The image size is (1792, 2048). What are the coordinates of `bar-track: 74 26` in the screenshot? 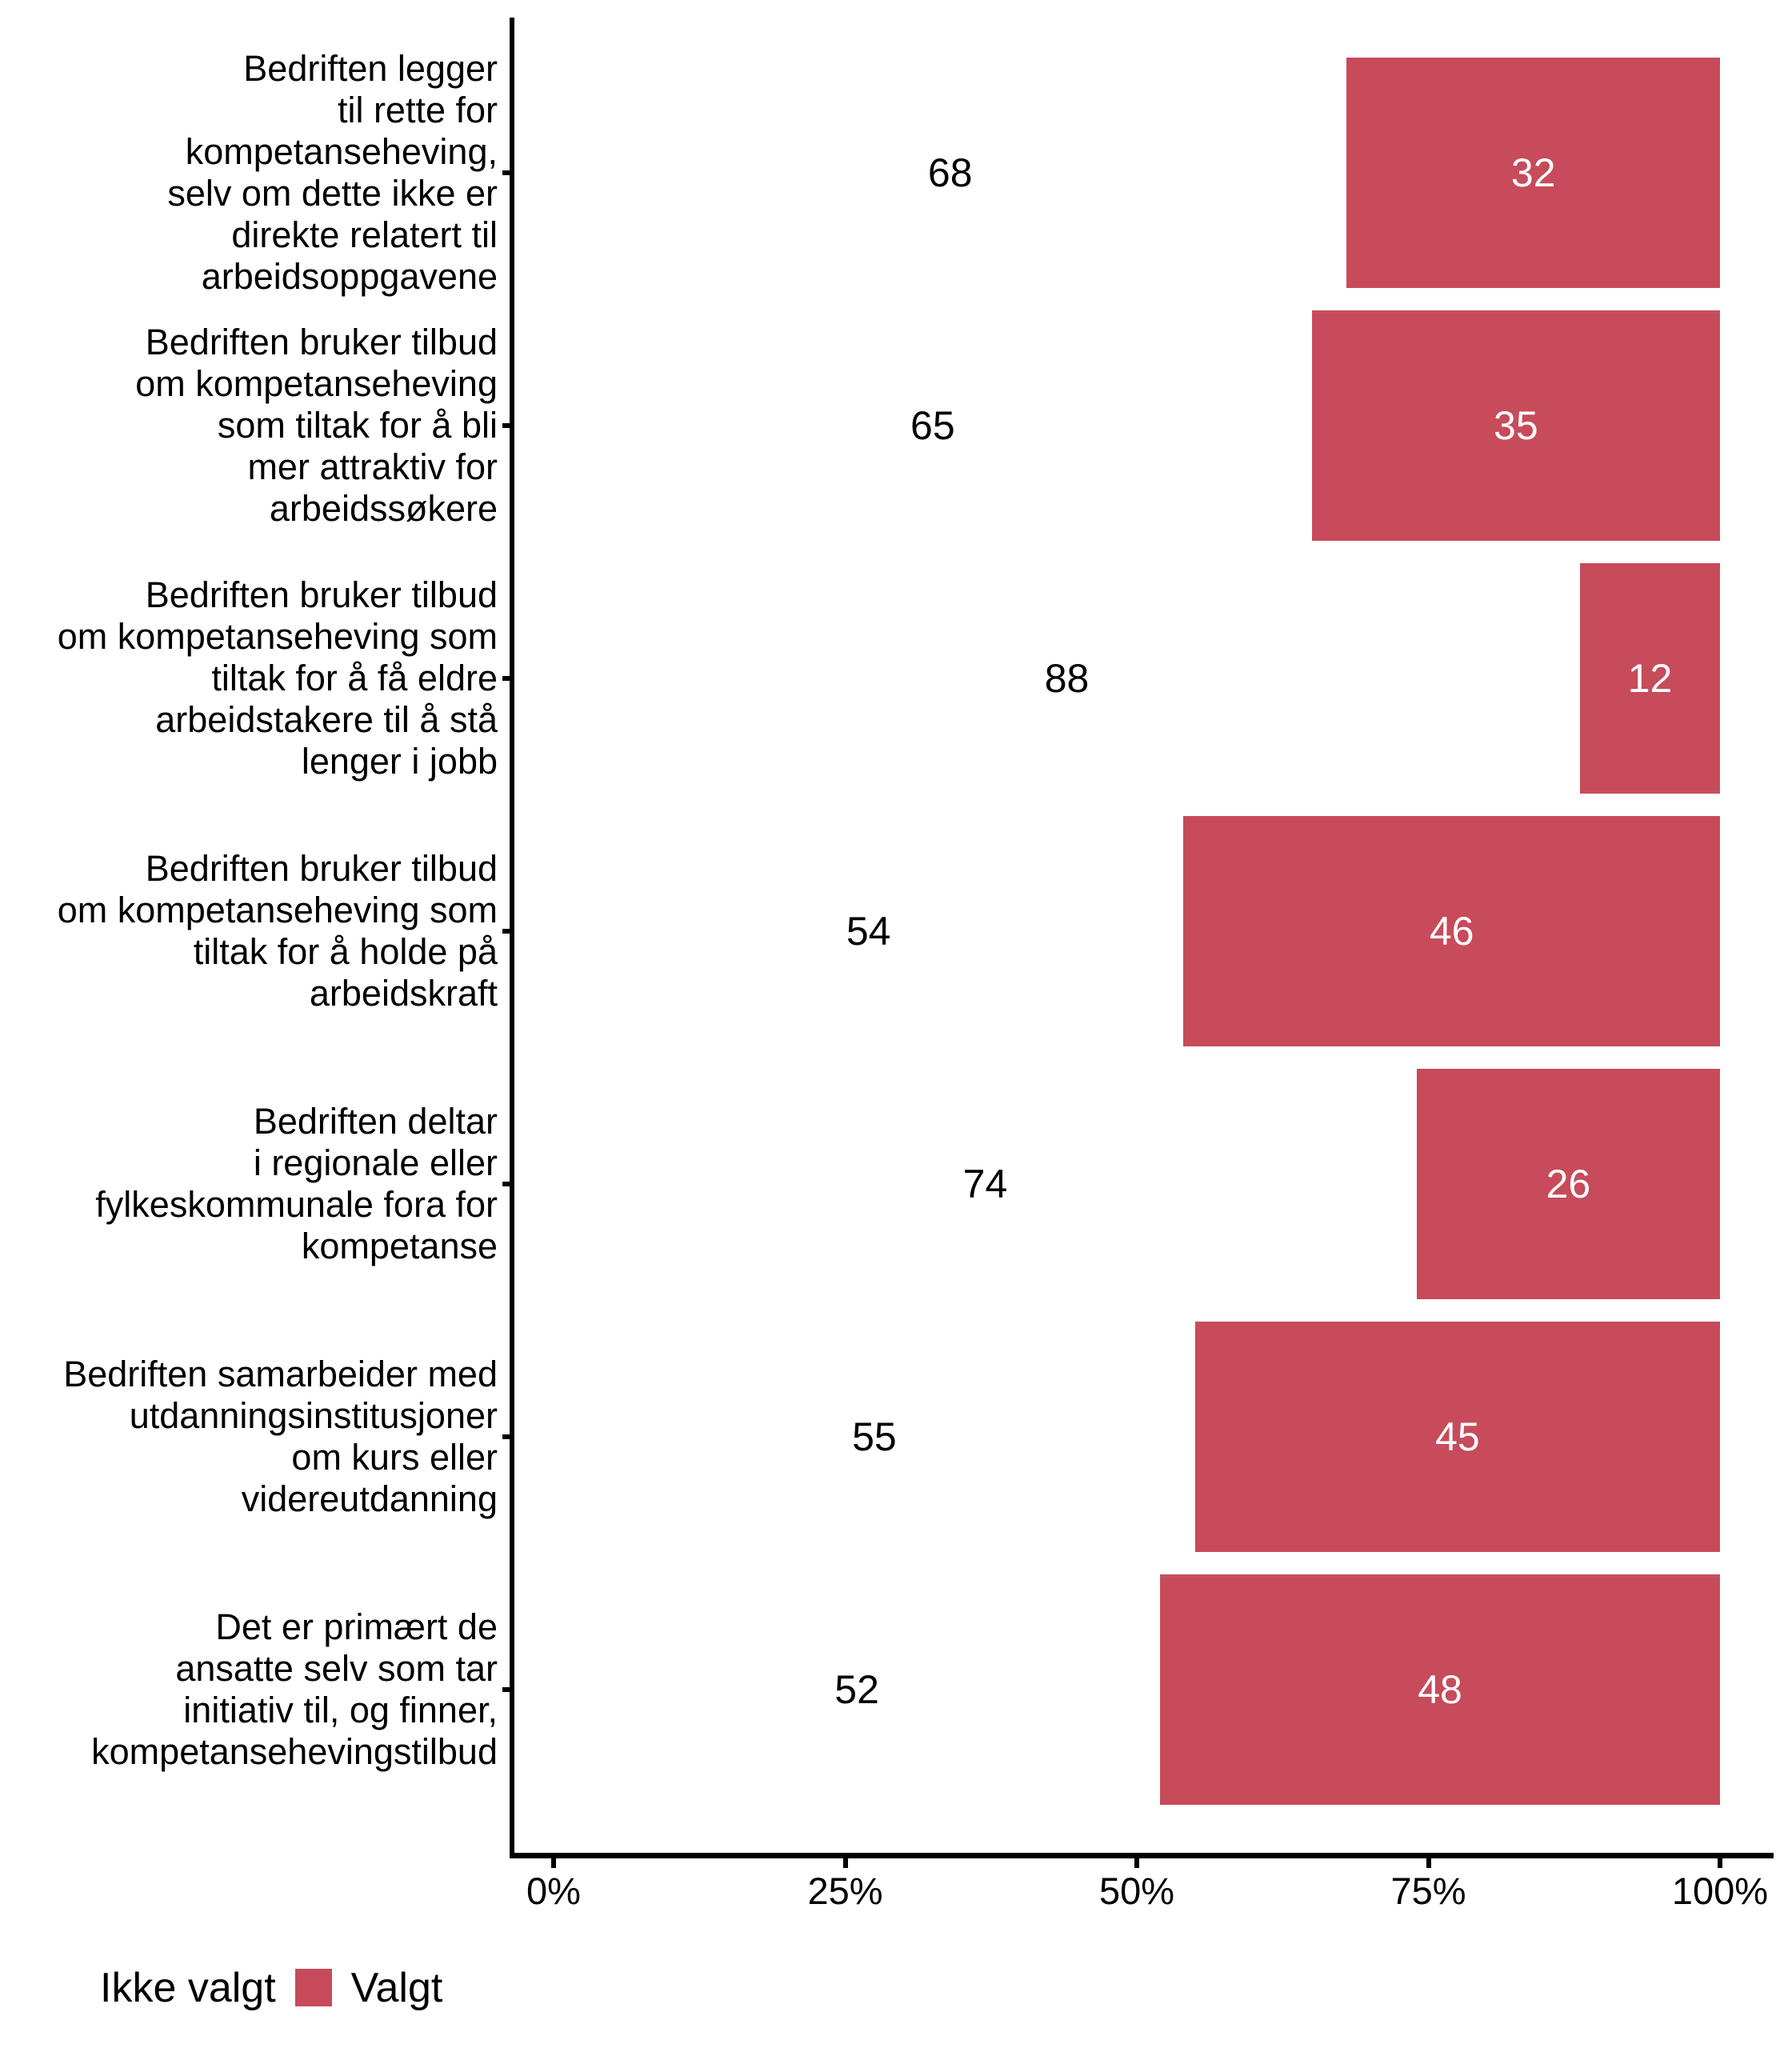 It's located at (1137, 1184).